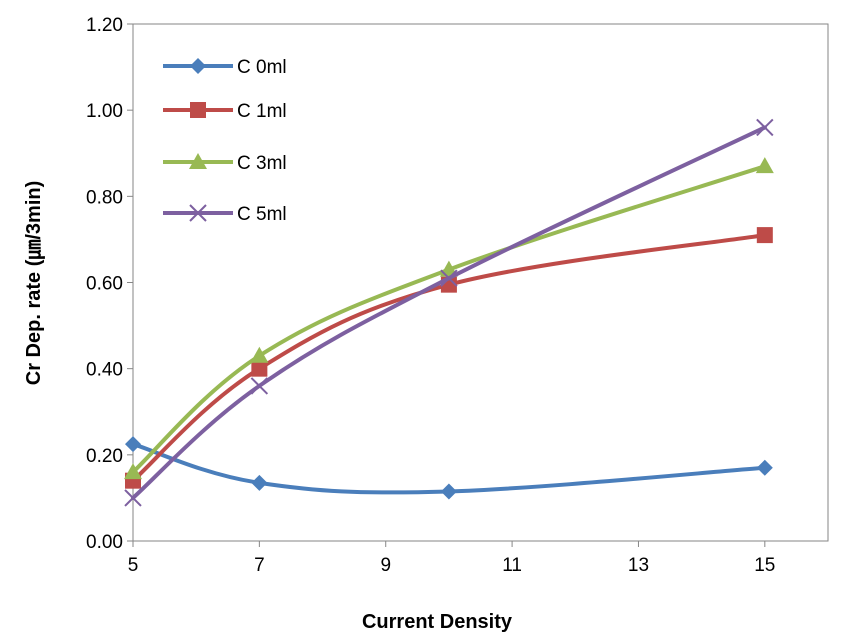  I want to click on y-tick-label: 0.00, so click(104, 542).